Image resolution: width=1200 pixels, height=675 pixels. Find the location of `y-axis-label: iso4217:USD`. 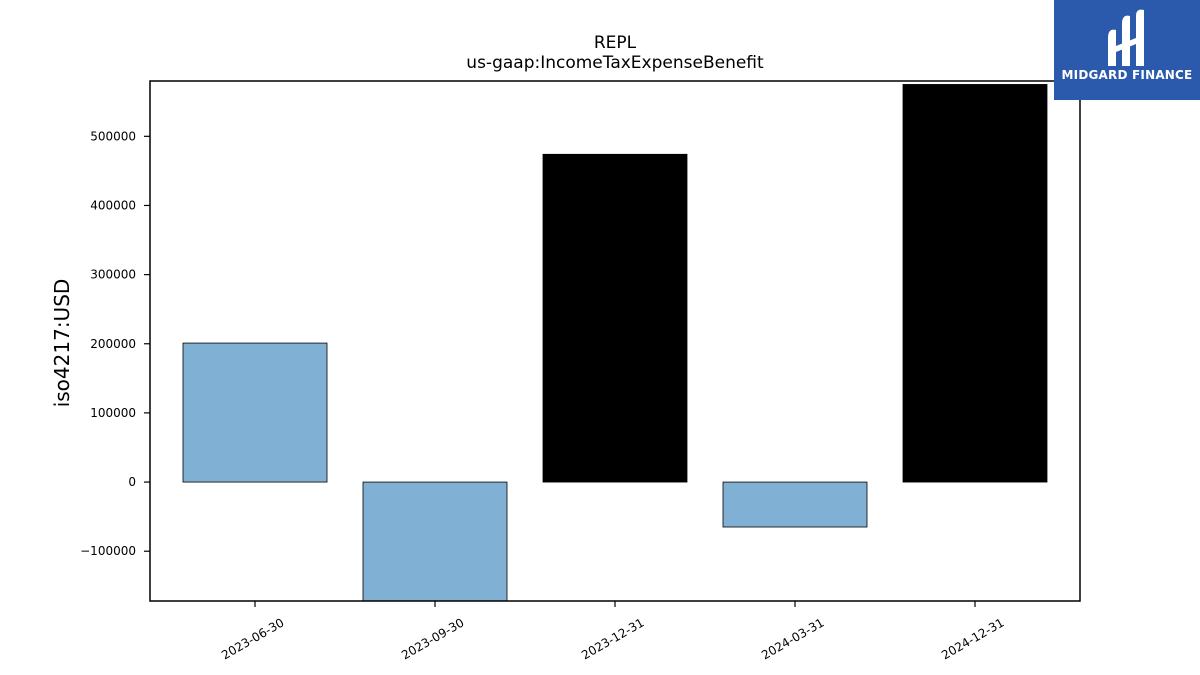

y-axis-label: iso4217:USD is located at coordinates (62, 343).